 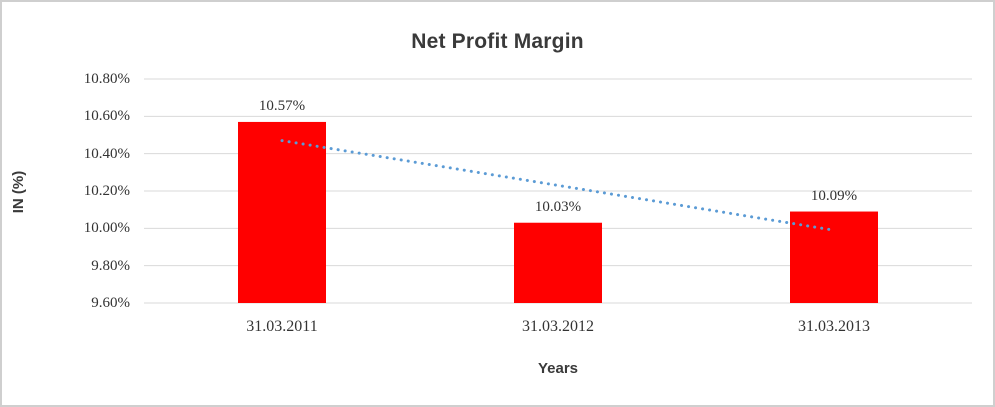 What do you see at coordinates (110, 265) in the screenshot?
I see `y-tick-label: 9.80%` at bounding box center [110, 265].